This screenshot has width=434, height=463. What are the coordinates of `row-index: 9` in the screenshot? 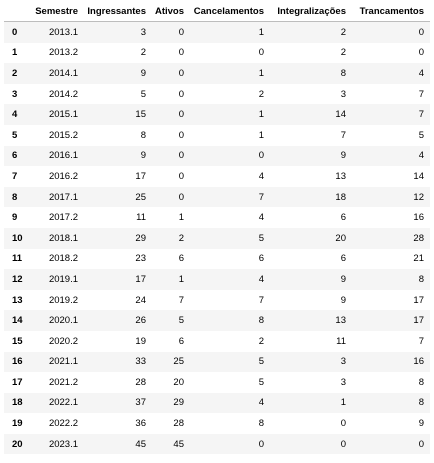 It's located at (15, 218).